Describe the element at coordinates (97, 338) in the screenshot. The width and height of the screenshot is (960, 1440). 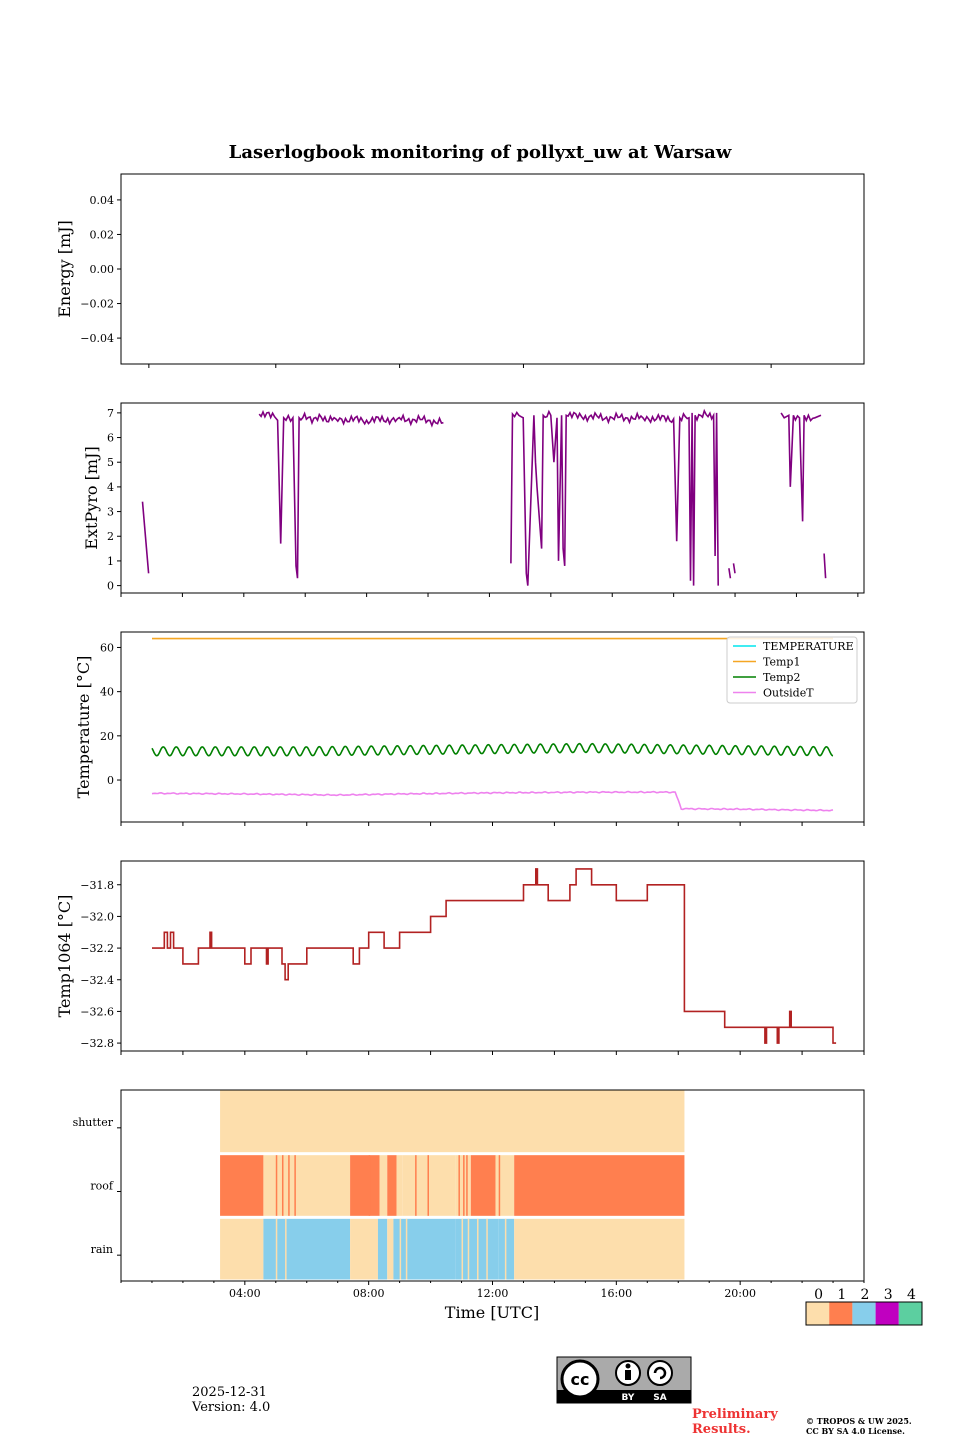
I see `y-tick-label: −0.04` at that location.